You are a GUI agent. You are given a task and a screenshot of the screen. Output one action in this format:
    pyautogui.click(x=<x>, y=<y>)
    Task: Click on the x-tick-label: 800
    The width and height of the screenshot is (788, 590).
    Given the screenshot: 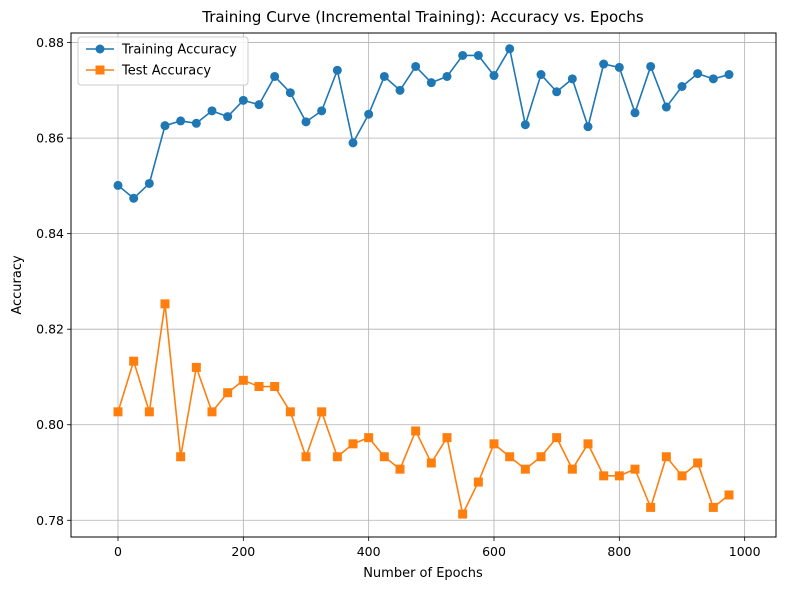 What is the action you would take?
    pyautogui.click(x=619, y=551)
    